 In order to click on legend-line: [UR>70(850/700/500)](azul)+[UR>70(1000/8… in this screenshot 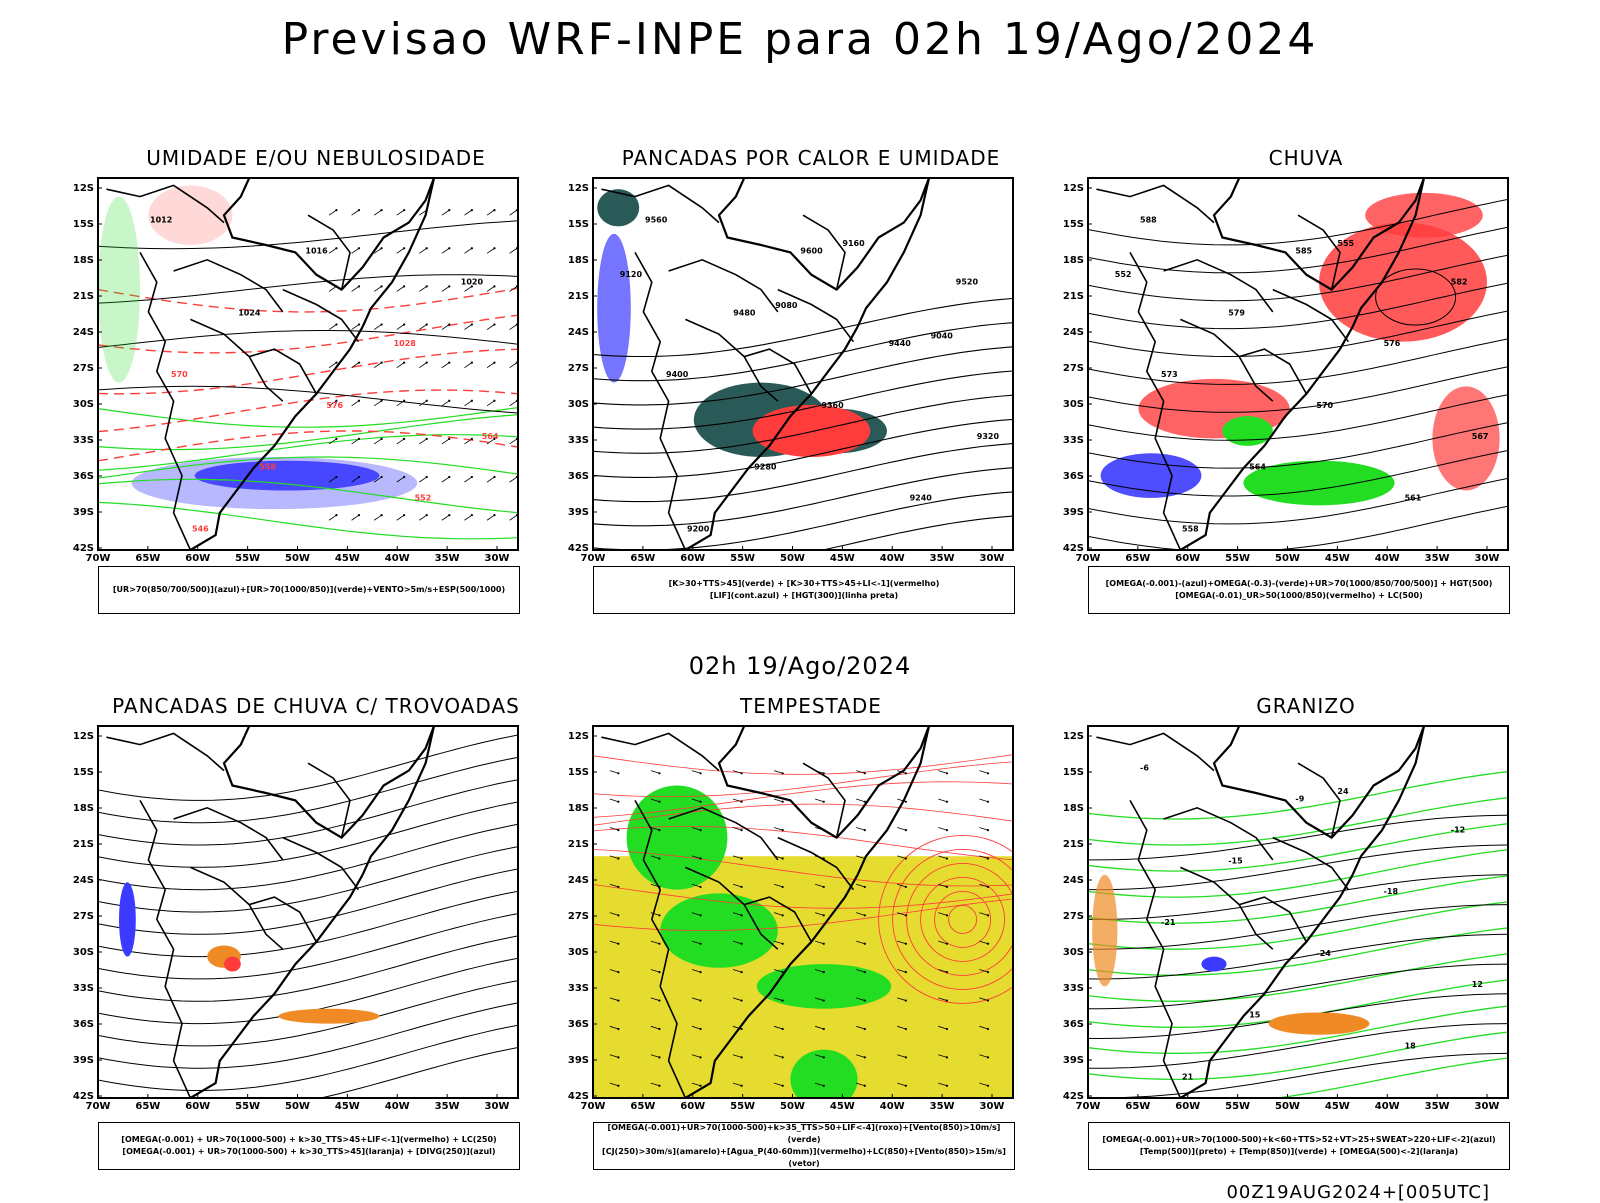, I will do `click(309, 589)`.